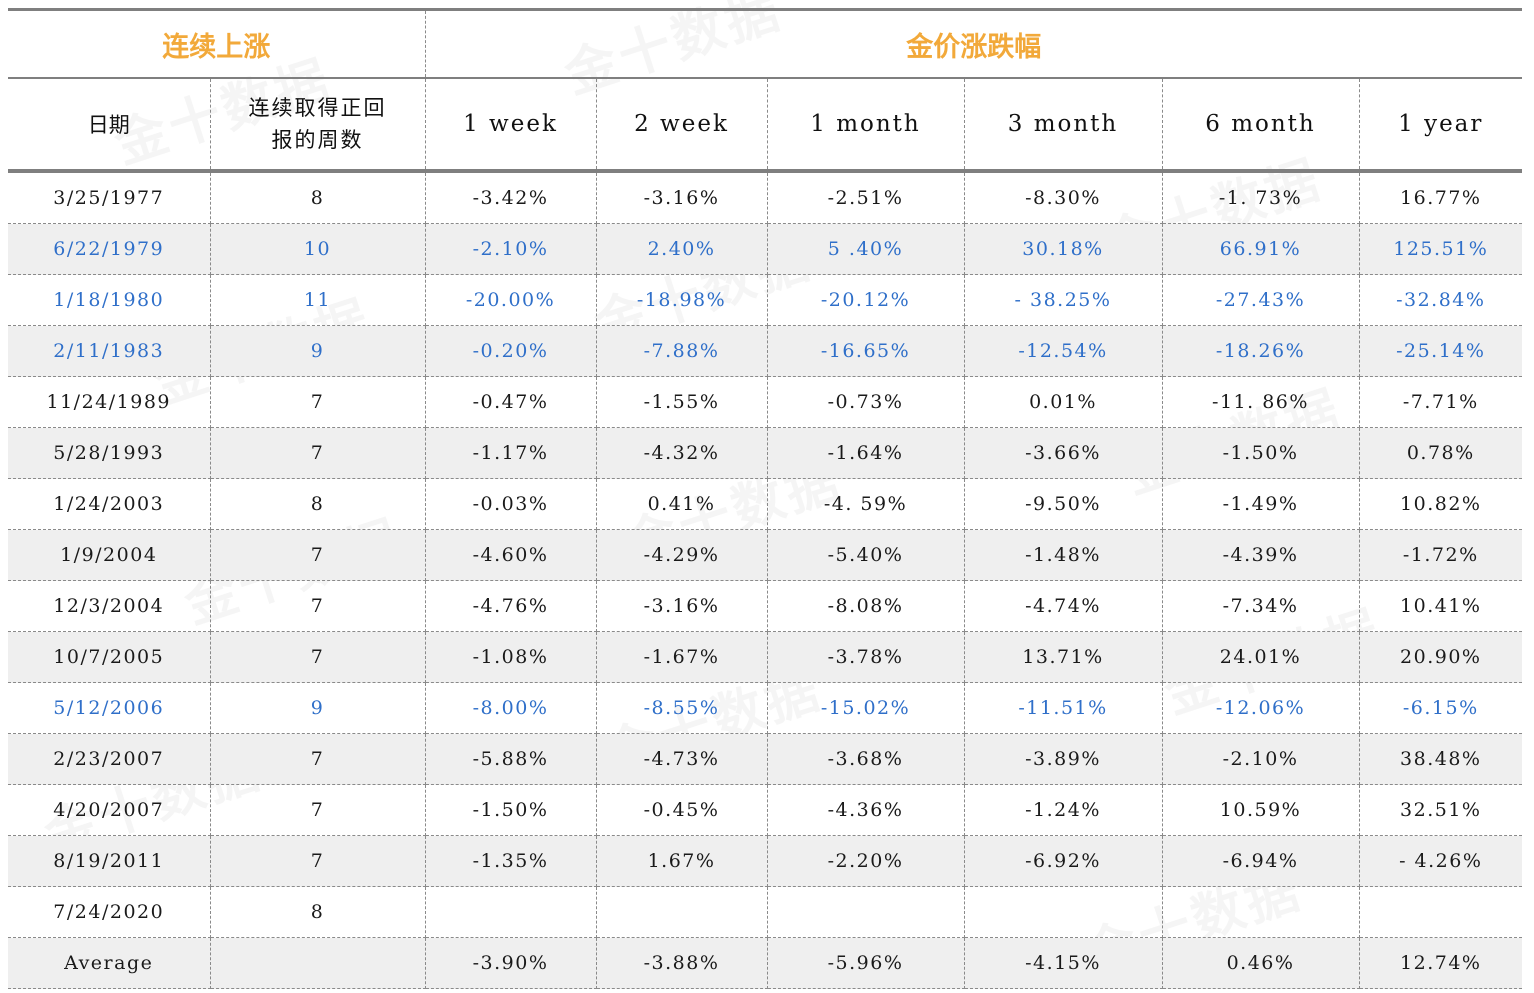 The height and width of the screenshot is (993, 1534). Describe the element at coordinates (511, 708) in the screenshot. I see `change-cell: -8.00%` at that location.